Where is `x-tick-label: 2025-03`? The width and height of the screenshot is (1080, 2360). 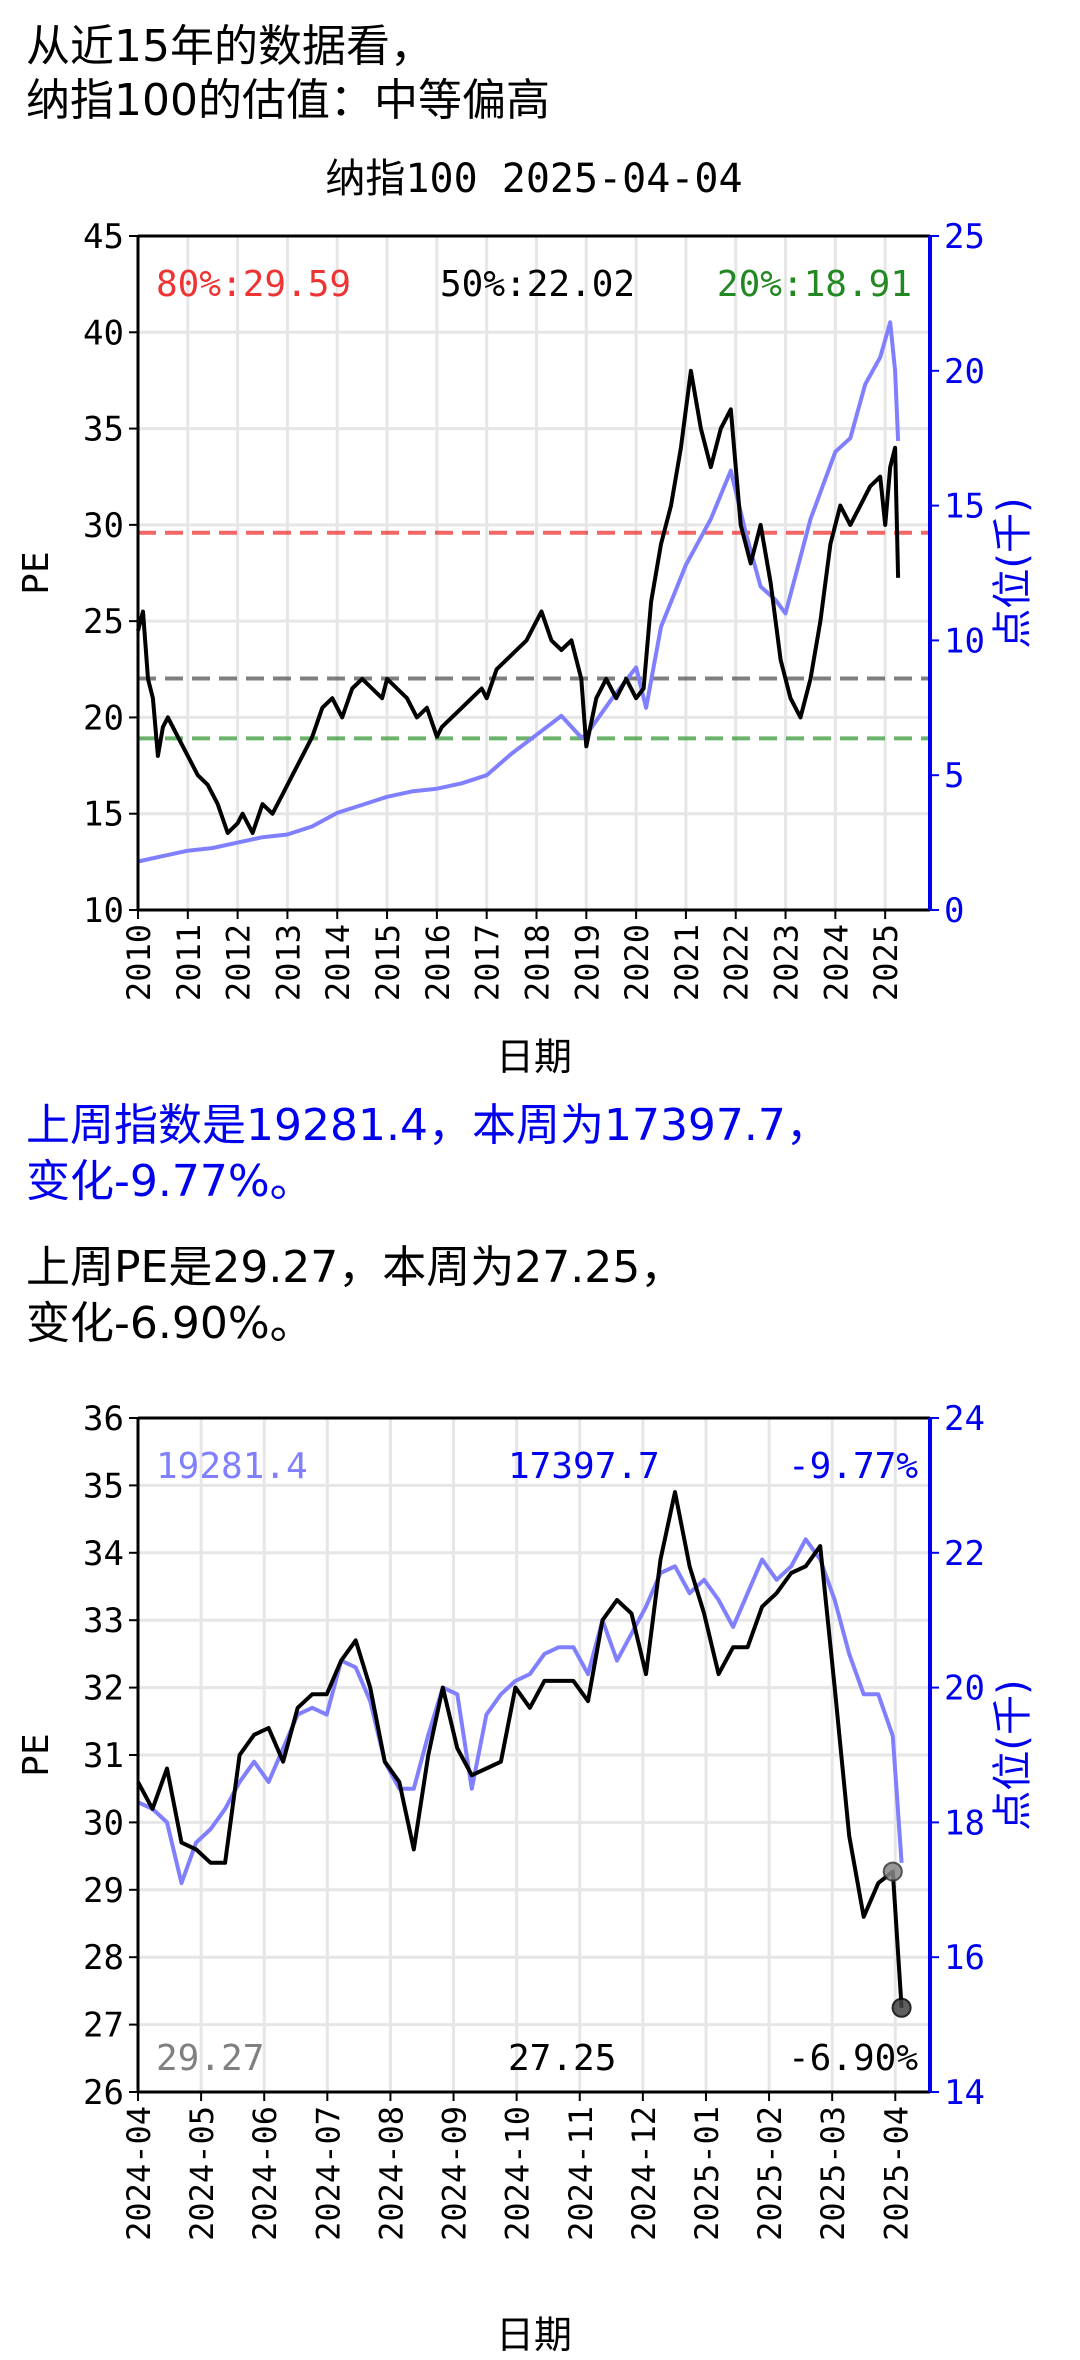
x-tick-label: 2025-03 is located at coordinates (833, 2173).